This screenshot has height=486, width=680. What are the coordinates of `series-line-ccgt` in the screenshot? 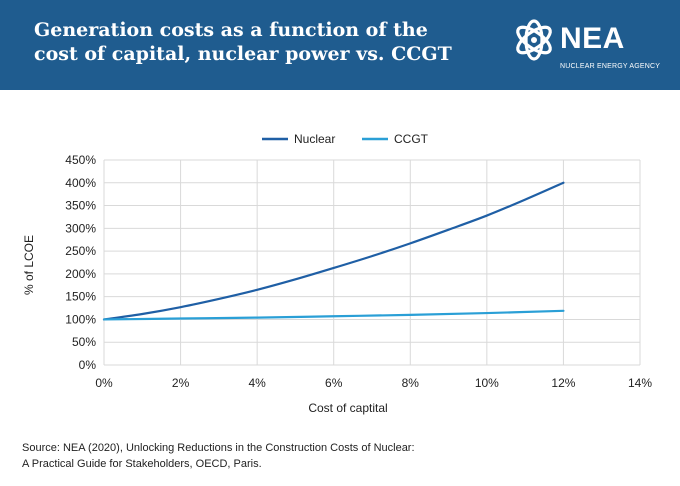 It's located at (333, 315).